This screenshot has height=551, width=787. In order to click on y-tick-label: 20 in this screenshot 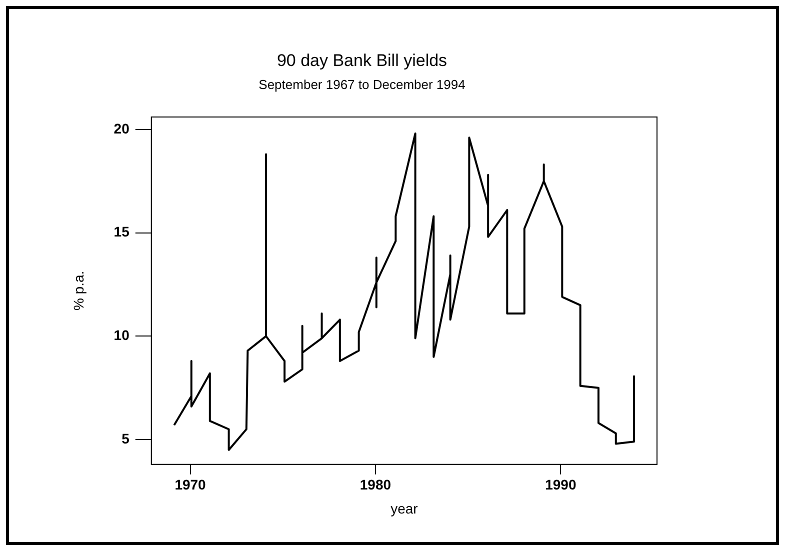, I will do `click(122, 128)`.